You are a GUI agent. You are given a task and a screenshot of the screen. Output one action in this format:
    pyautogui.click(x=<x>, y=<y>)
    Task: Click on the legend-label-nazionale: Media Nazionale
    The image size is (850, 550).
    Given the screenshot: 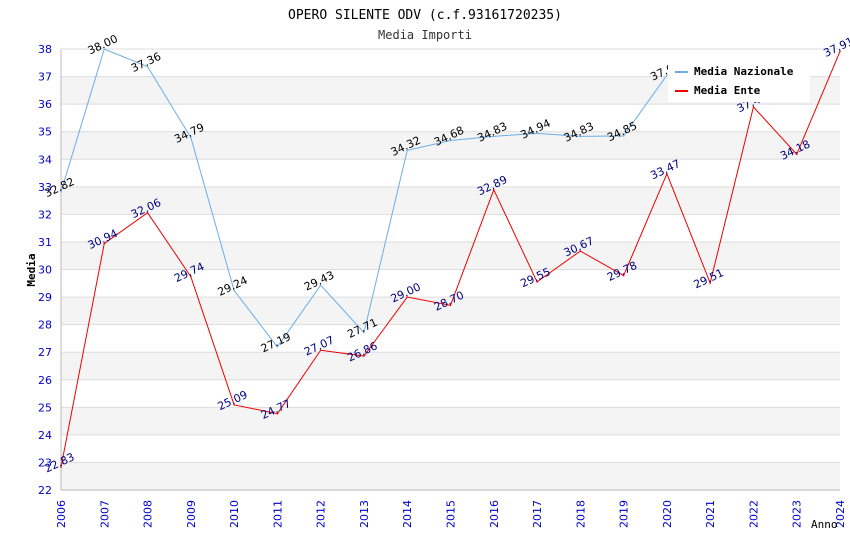 What is the action you would take?
    pyautogui.click(x=744, y=71)
    